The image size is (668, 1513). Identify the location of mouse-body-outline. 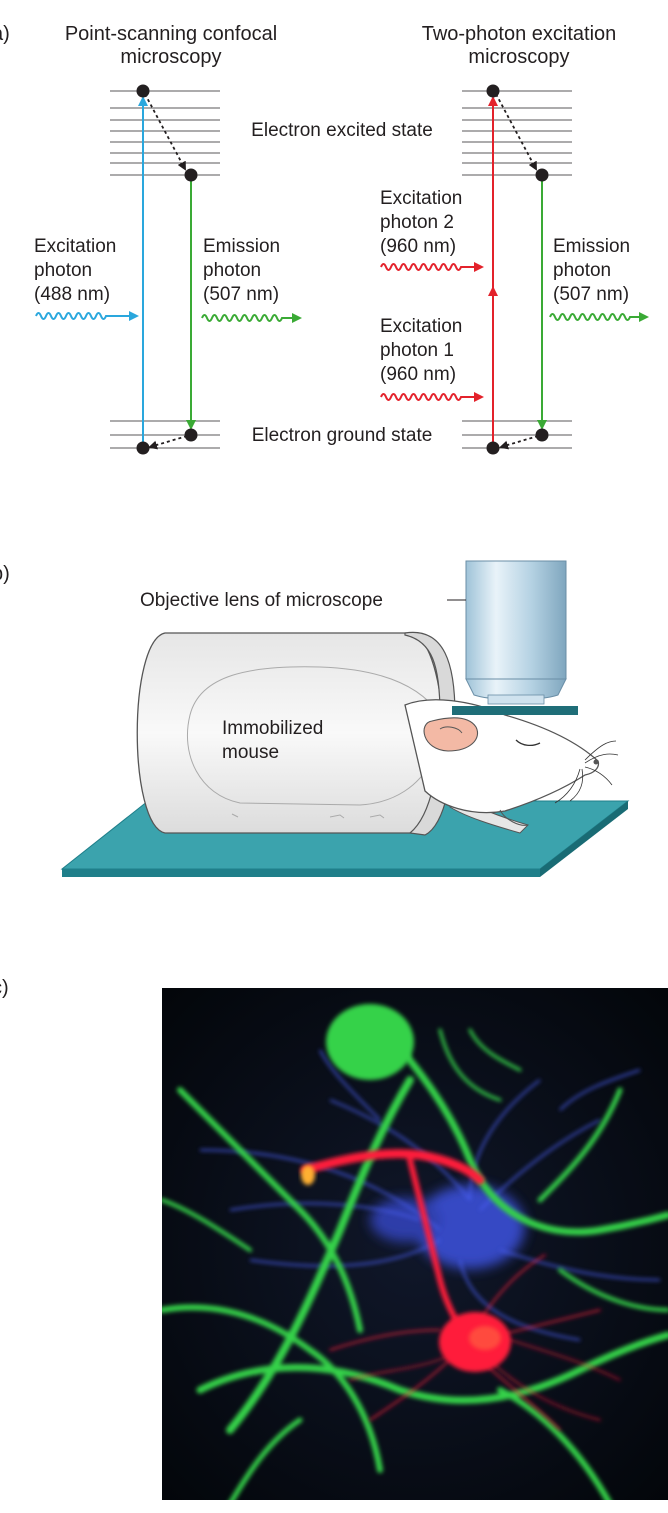
(313, 736).